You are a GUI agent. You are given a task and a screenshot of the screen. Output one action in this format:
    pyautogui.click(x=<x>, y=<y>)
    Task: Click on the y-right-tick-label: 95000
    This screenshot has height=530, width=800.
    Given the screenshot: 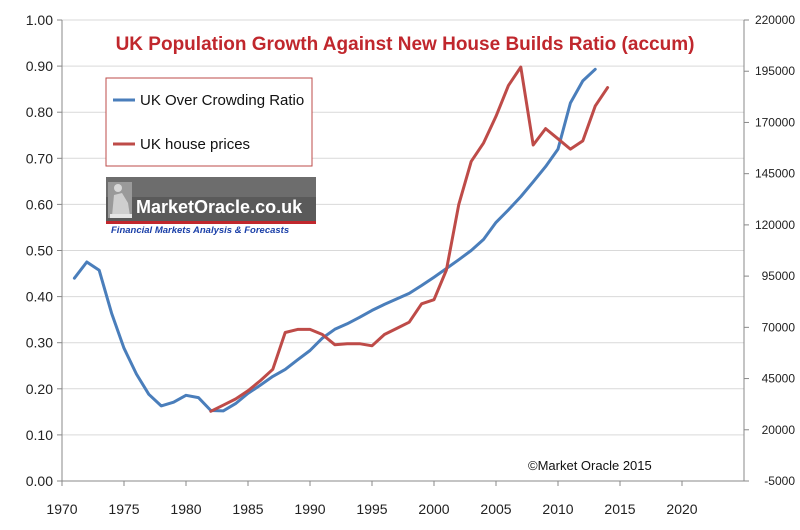 What is the action you would take?
    pyautogui.click(x=779, y=276)
    